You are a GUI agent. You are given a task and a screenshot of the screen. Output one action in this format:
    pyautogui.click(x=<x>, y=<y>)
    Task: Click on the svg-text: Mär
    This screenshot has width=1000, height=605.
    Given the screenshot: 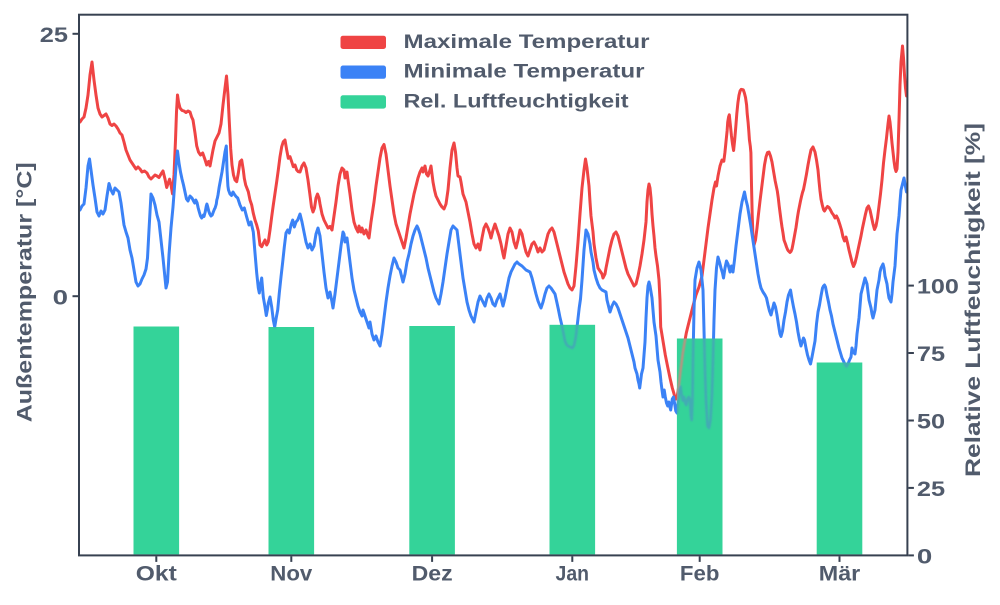 What is the action you would take?
    pyautogui.click(x=840, y=574)
    